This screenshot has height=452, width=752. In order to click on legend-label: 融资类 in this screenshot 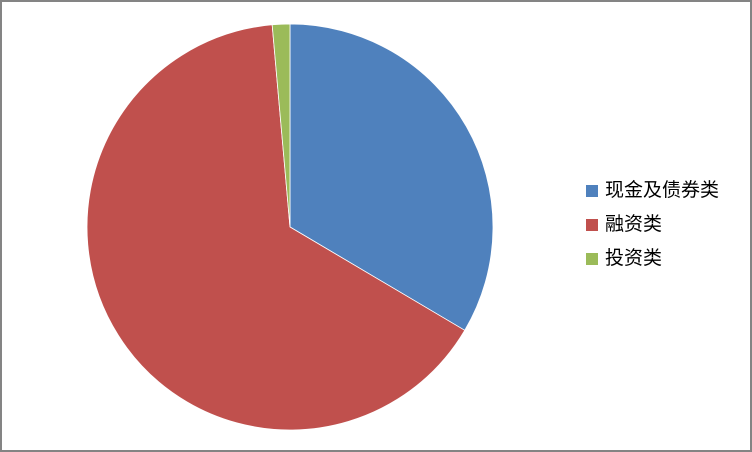, I will do `click(634, 224)`.